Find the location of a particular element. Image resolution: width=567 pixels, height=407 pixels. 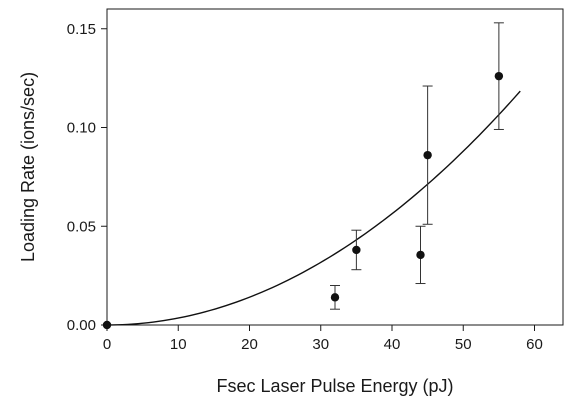

x-tick-label: 20 is located at coordinates (249, 344).